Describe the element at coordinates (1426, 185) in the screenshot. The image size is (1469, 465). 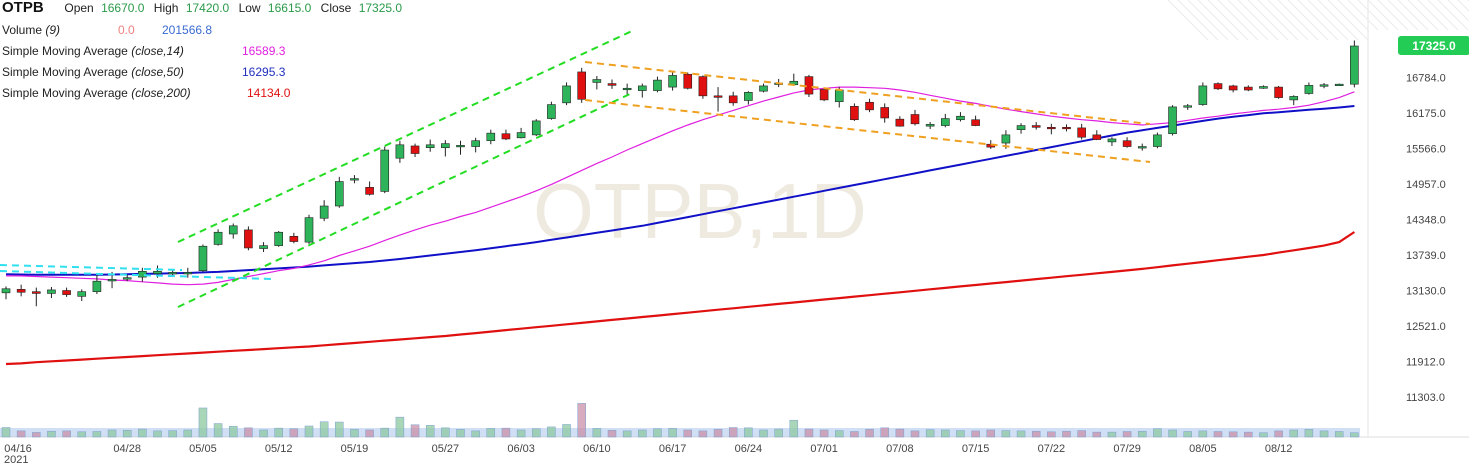
I see `price-tick-label: 14957.0` at that location.